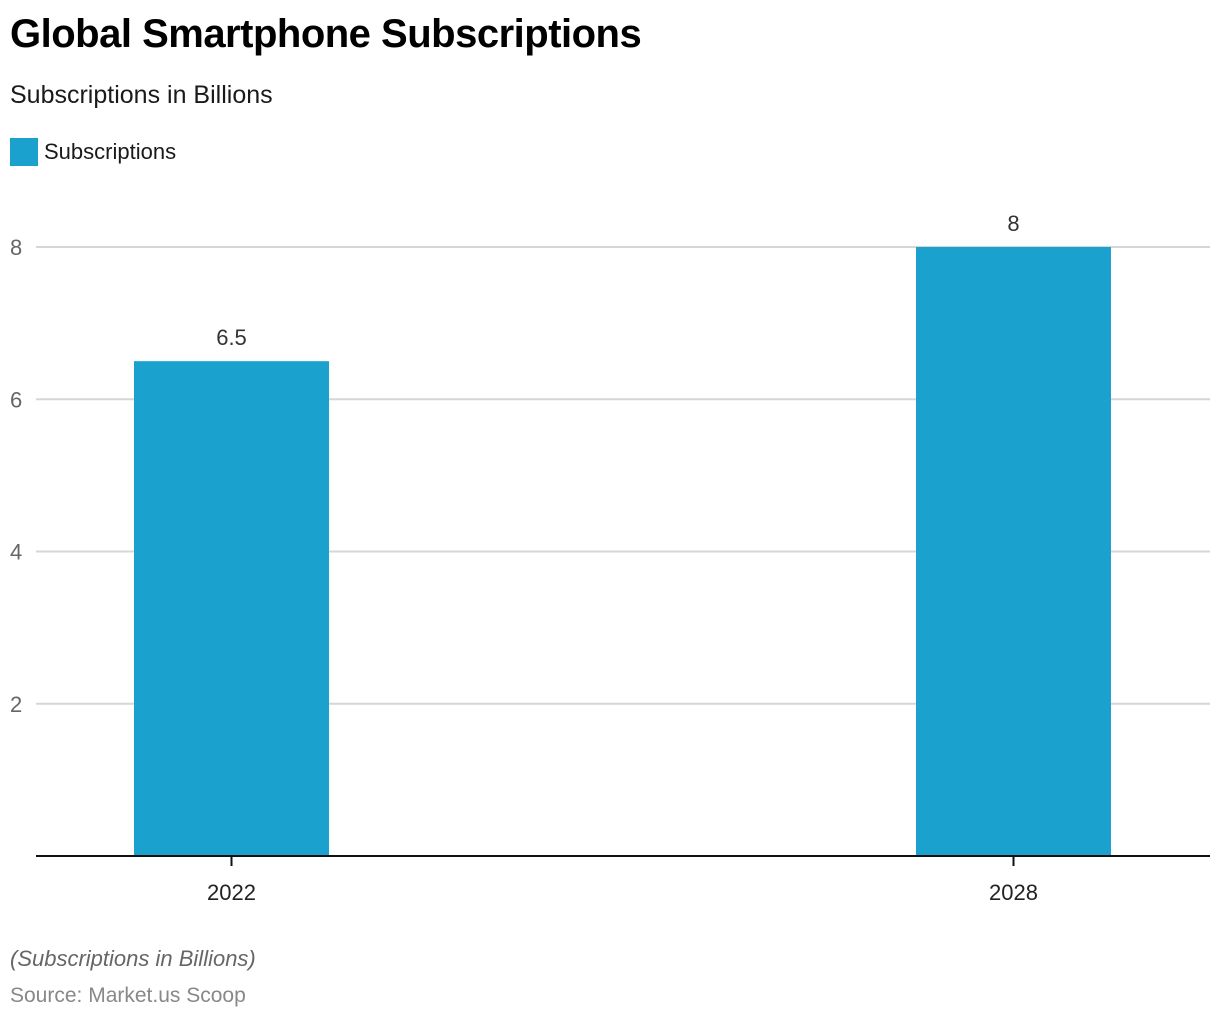 The width and height of the screenshot is (1220, 1020). Describe the element at coordinates (133, 958) in the screenshot. I see `chart-note: (Subscriptions in Billions)` at that location.